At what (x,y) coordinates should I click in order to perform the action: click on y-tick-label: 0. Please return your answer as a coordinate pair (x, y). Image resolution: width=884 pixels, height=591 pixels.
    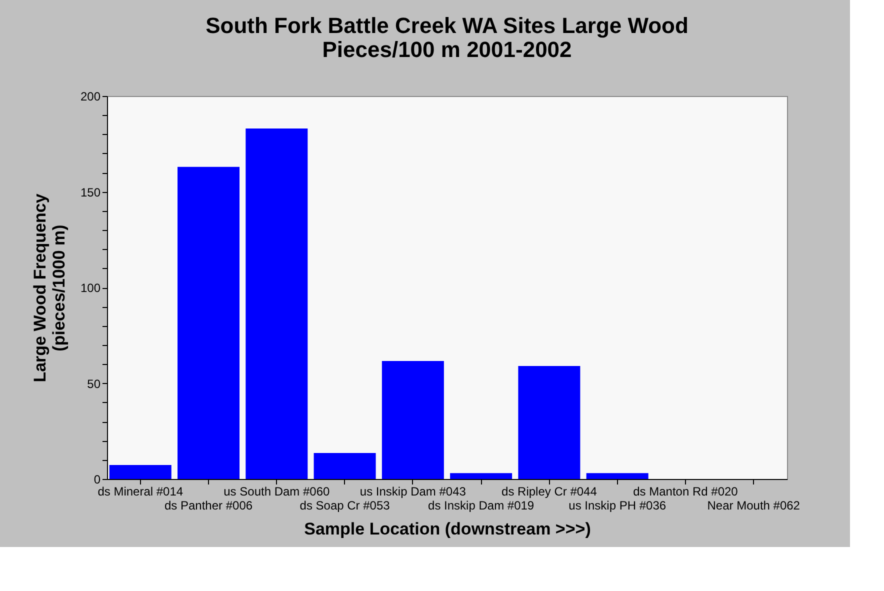
    Looking at the image, I should click on (97, 479).